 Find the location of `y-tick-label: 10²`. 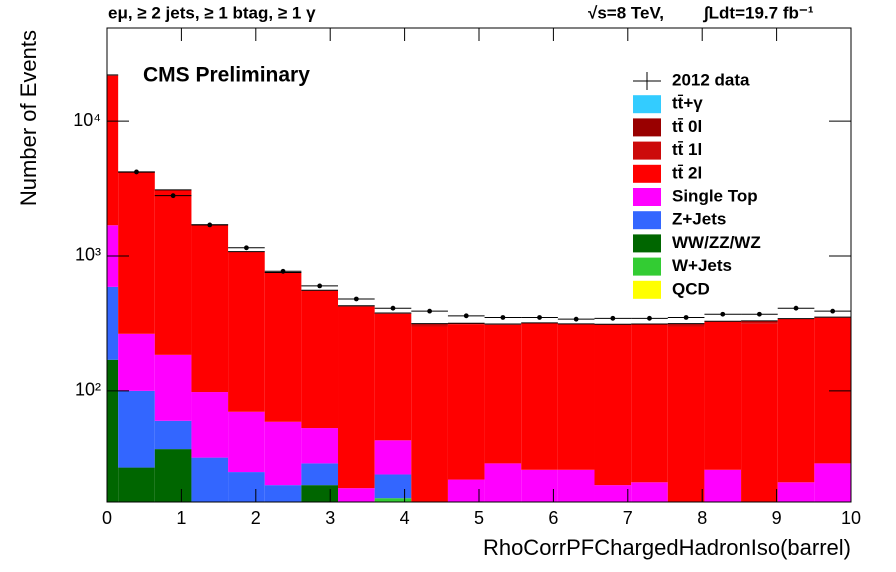

y-tick-label: 10² is located at coordinates (88, 390).